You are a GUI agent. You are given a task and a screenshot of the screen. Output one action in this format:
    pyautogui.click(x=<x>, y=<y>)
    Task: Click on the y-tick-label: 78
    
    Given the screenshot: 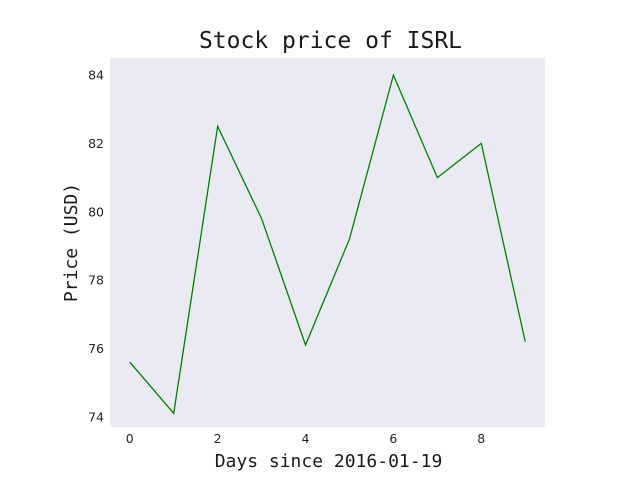 What is the action you would take?
    pyautogui.click(x=96, y=280)
    